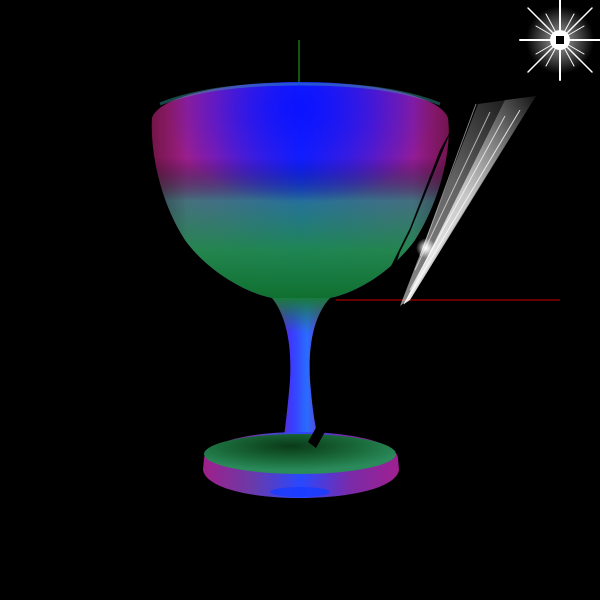 Image resolution: width=600 pixels, height=600 pixels. What do you see at coordinates (413, 214) in the screenshot?
I see `shadow-band` at bounding box center [413, 214].